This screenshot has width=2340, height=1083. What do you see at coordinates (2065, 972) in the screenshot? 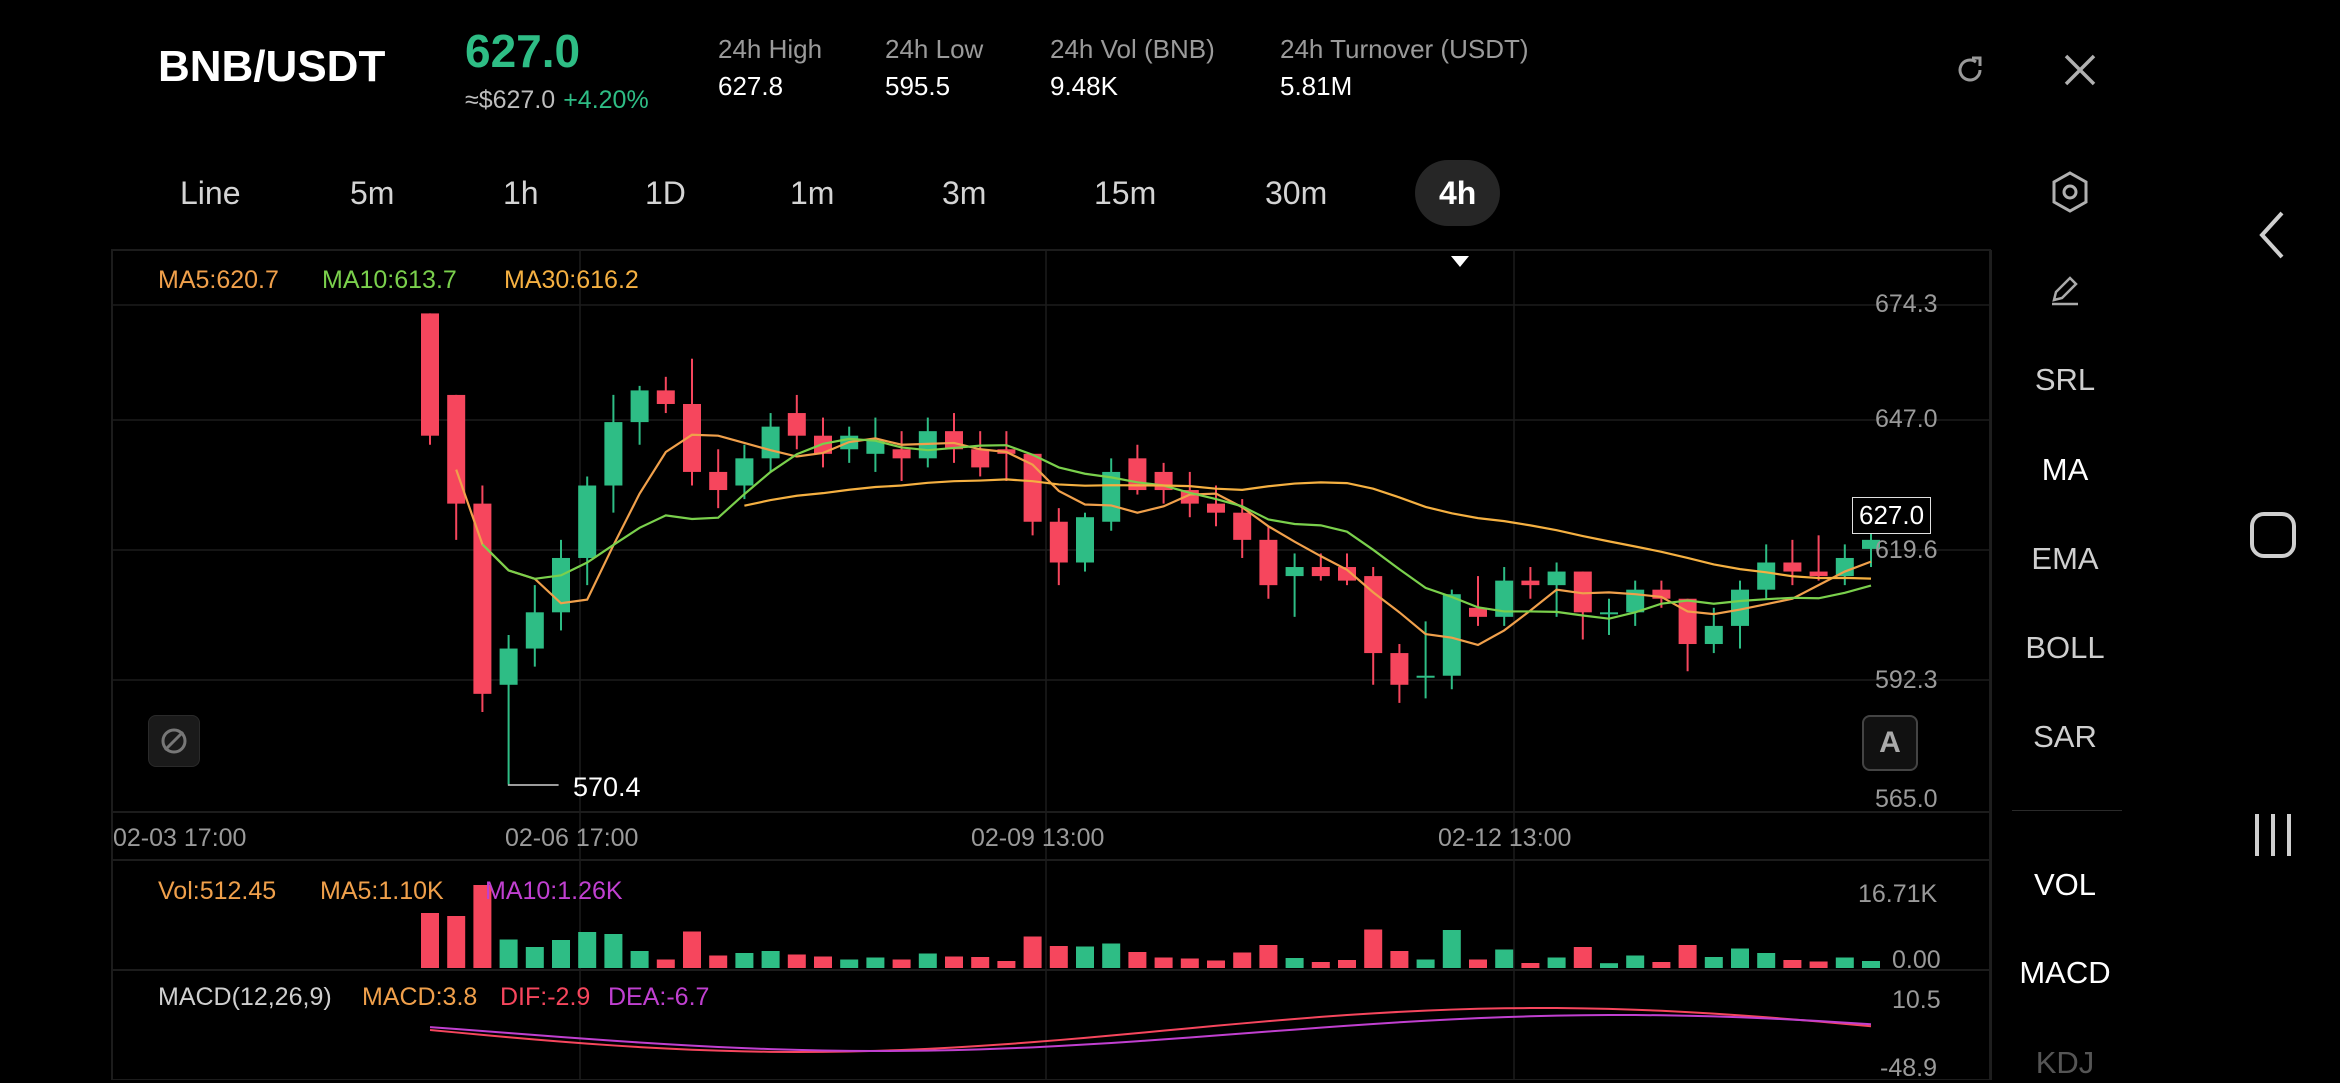
I see `indicator-macd: MACD` at bounding box center [2065, 972].